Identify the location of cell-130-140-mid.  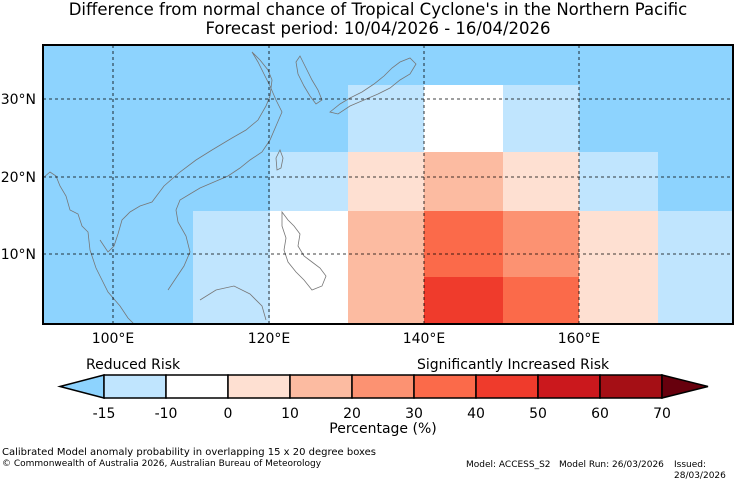
(386, 181).